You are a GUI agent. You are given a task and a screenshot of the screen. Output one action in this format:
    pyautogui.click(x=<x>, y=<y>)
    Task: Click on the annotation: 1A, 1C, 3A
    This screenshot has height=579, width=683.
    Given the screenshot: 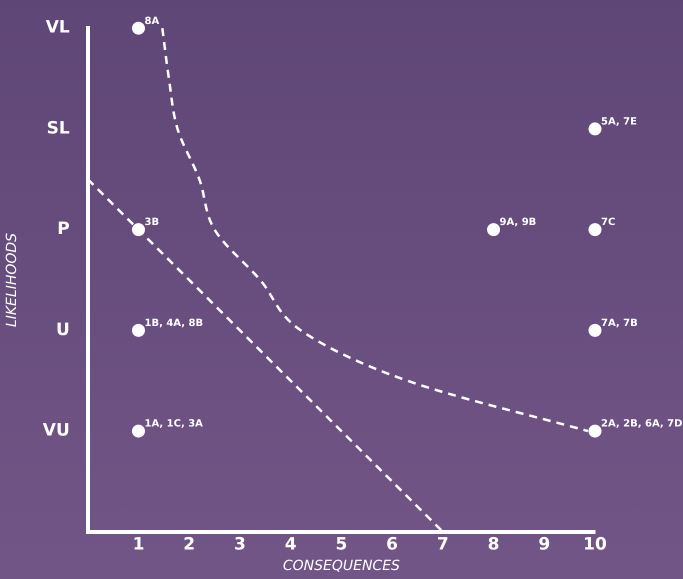 What is the action you would take?
    pyautogui.click(x=174, y=424)
    